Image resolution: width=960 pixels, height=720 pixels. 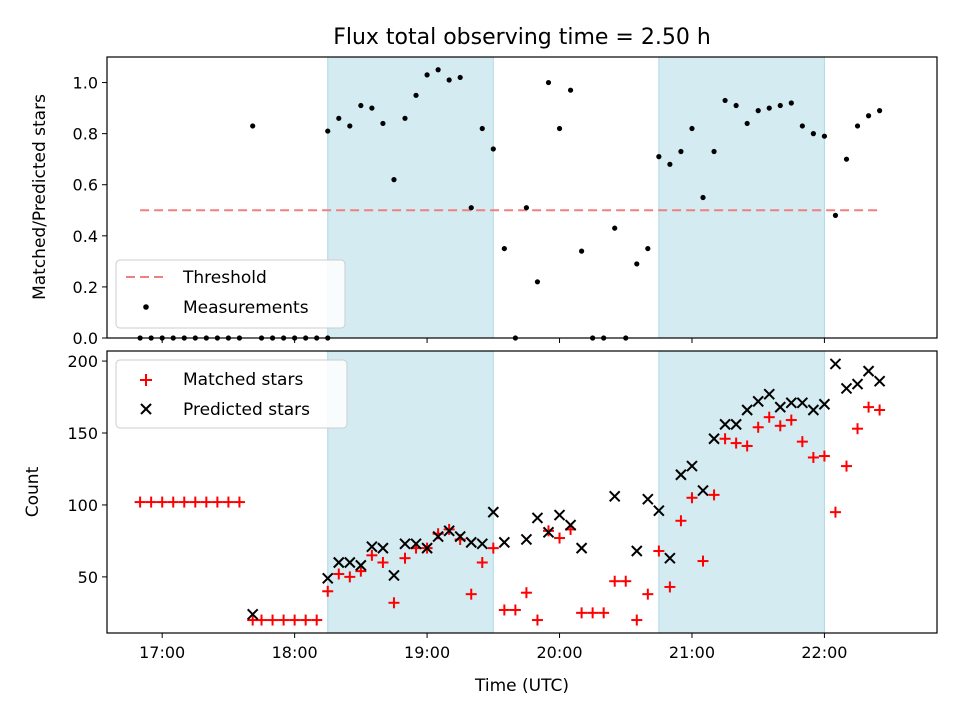 I want to click on top-y-axis-label: Matched/Predicted stars, so click(x=40, y=197).